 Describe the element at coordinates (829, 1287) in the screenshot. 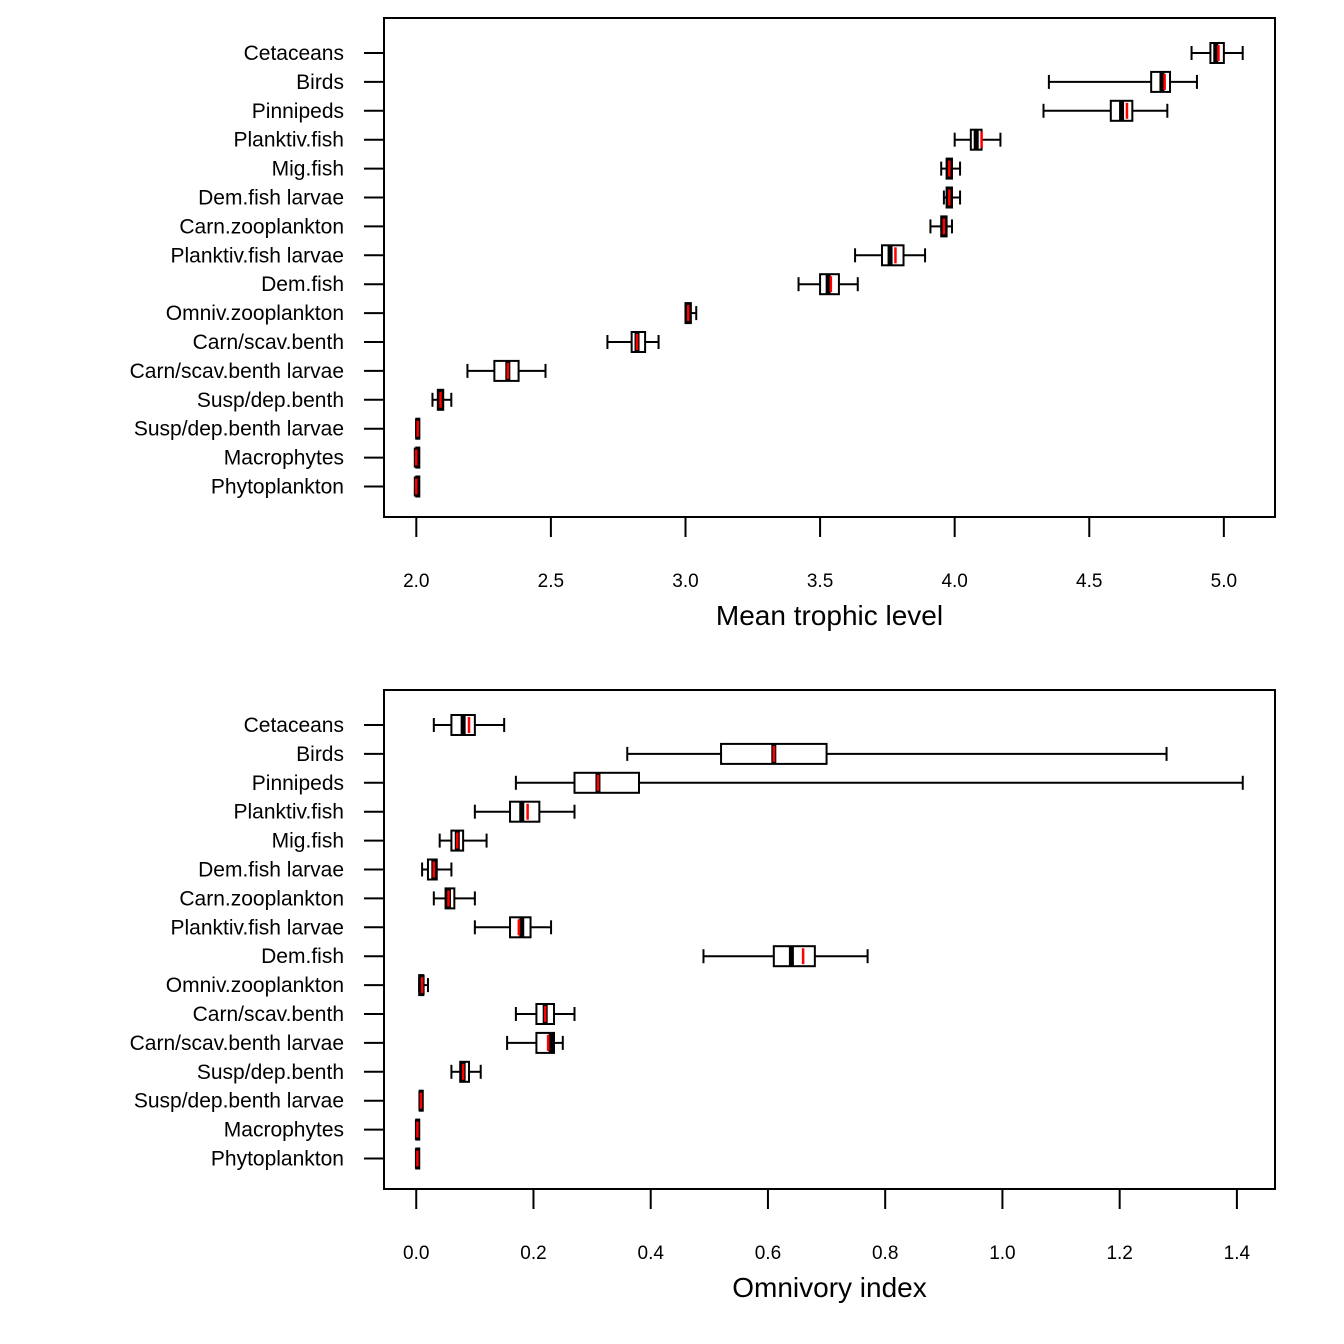

I see `x-axis-label: Omnivory index` at that location.